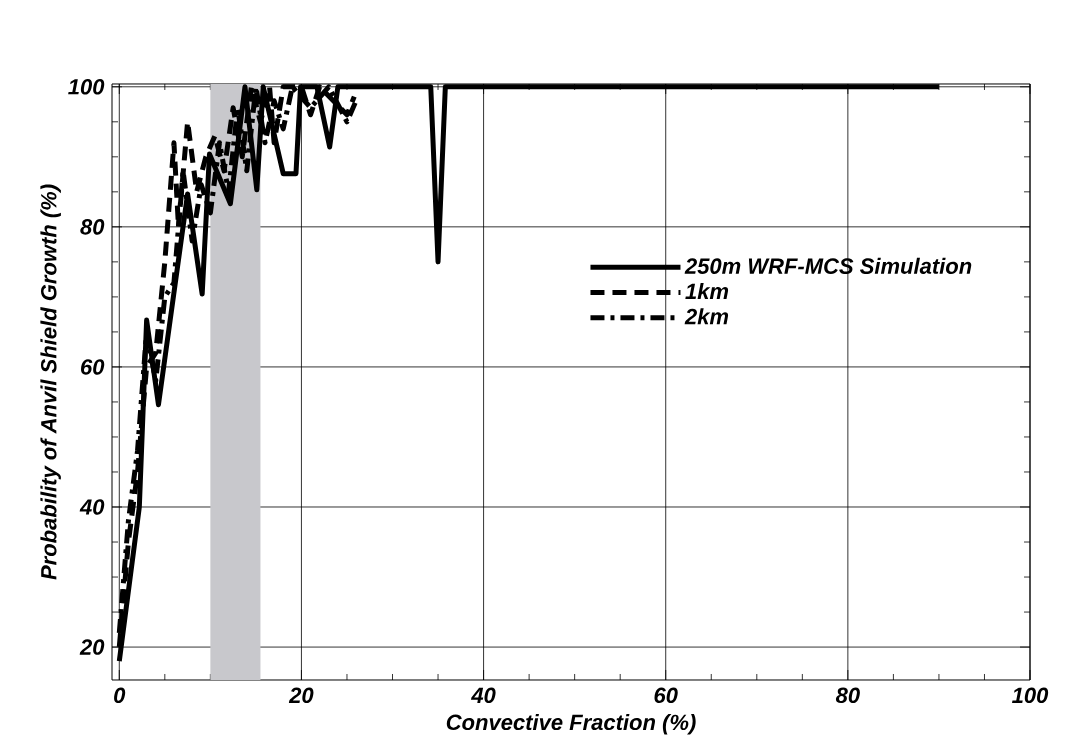 The width and height of the screenshot is (1077, 742). What do you see at coordinates (847, 695) in the screenshot?
I see `x-tick-label: 80` at bounding box center [847, 695].